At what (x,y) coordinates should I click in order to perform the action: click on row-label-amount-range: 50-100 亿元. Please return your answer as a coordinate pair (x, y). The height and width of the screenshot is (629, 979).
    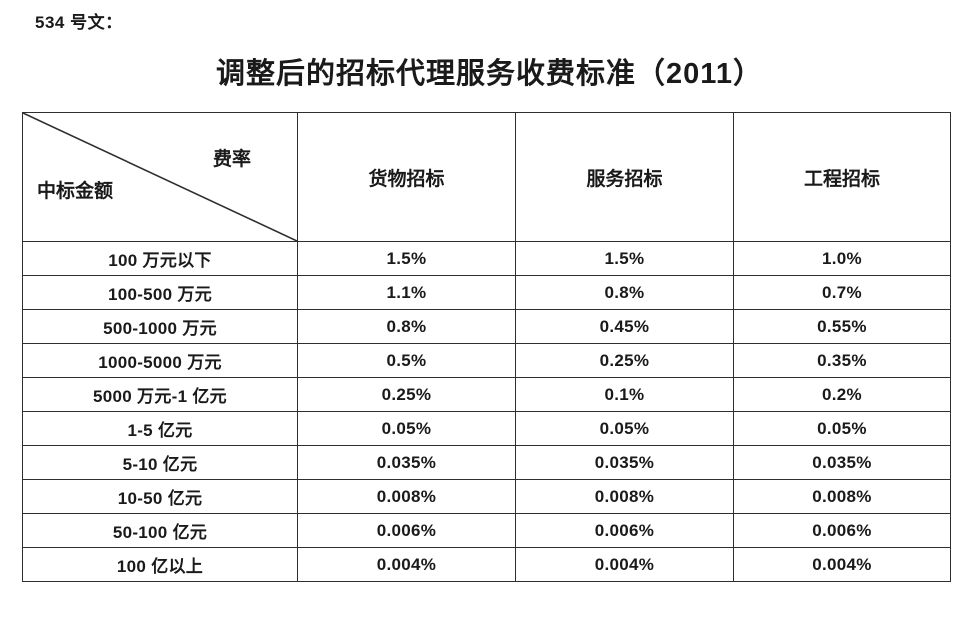
    Looking at the image, I should click on (160, 530).